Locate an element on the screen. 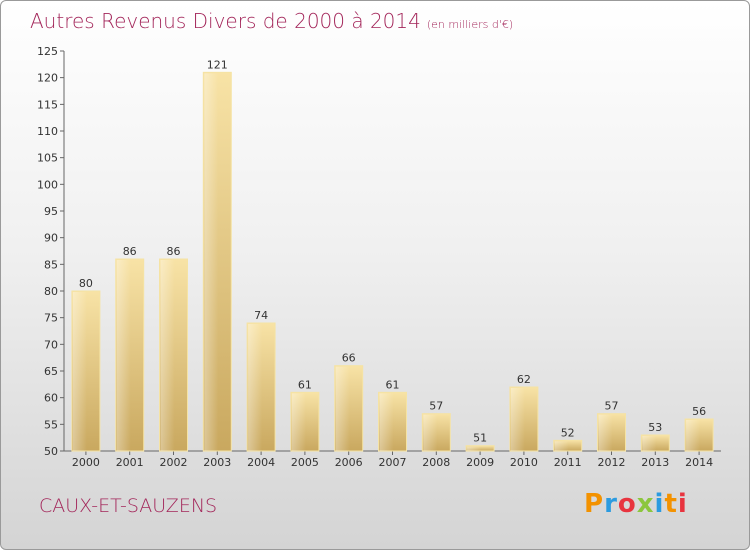  y-tick-label: 100 is located at coordinates (47, 184).